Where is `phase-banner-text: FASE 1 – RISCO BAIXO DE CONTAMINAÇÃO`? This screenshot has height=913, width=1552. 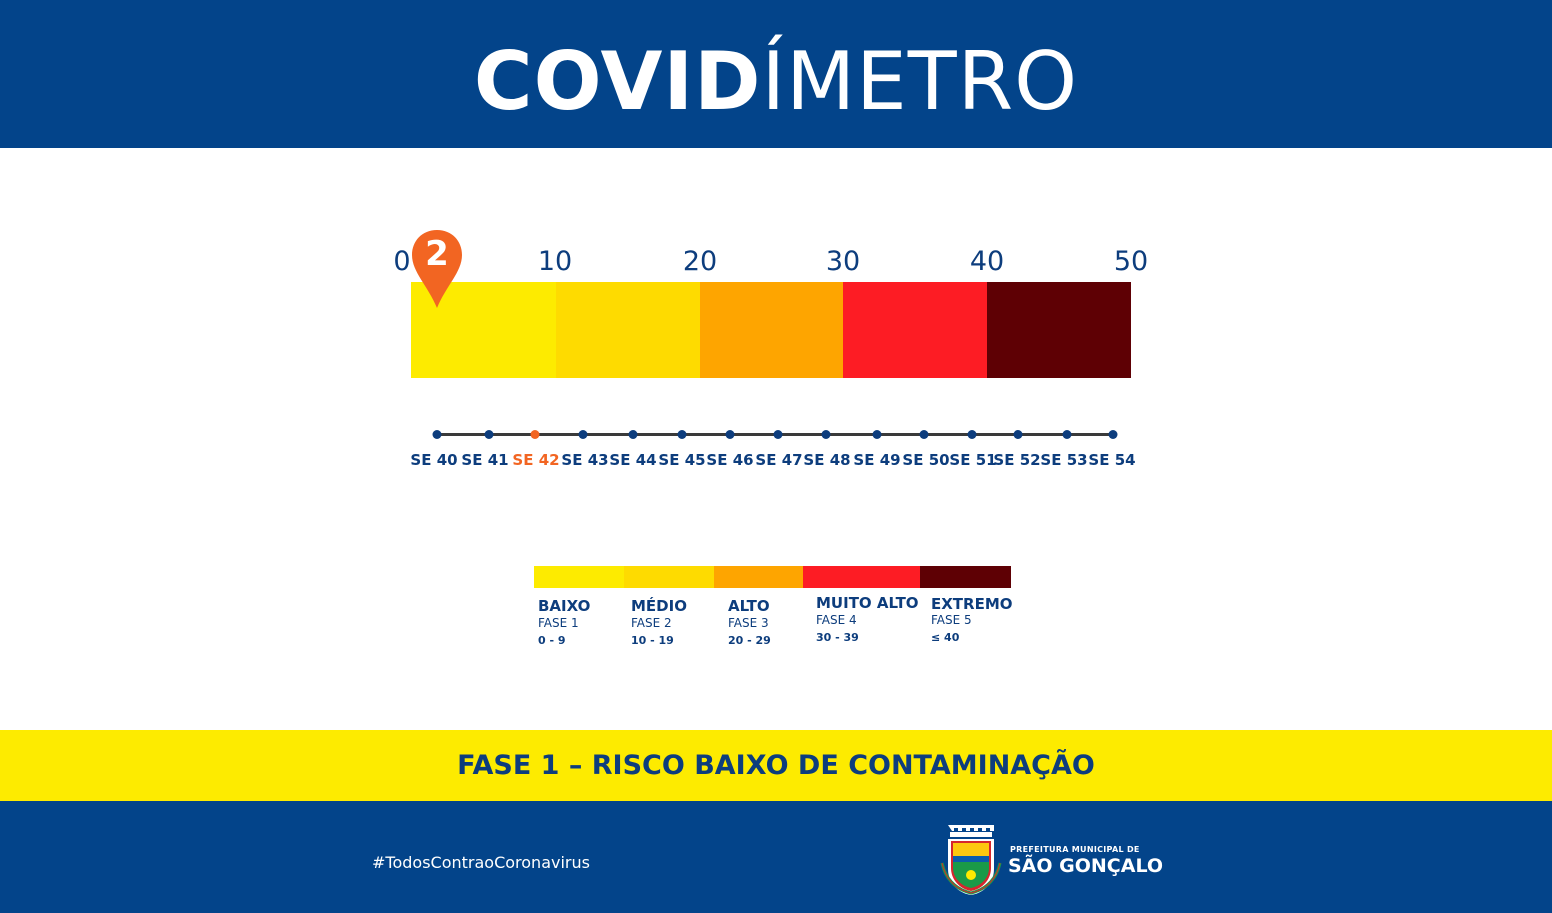 phase-banner-text: FASE 1 – RISCO BAIXO DE CONTAMINAÇÃO is located at coordinates (776, 765).